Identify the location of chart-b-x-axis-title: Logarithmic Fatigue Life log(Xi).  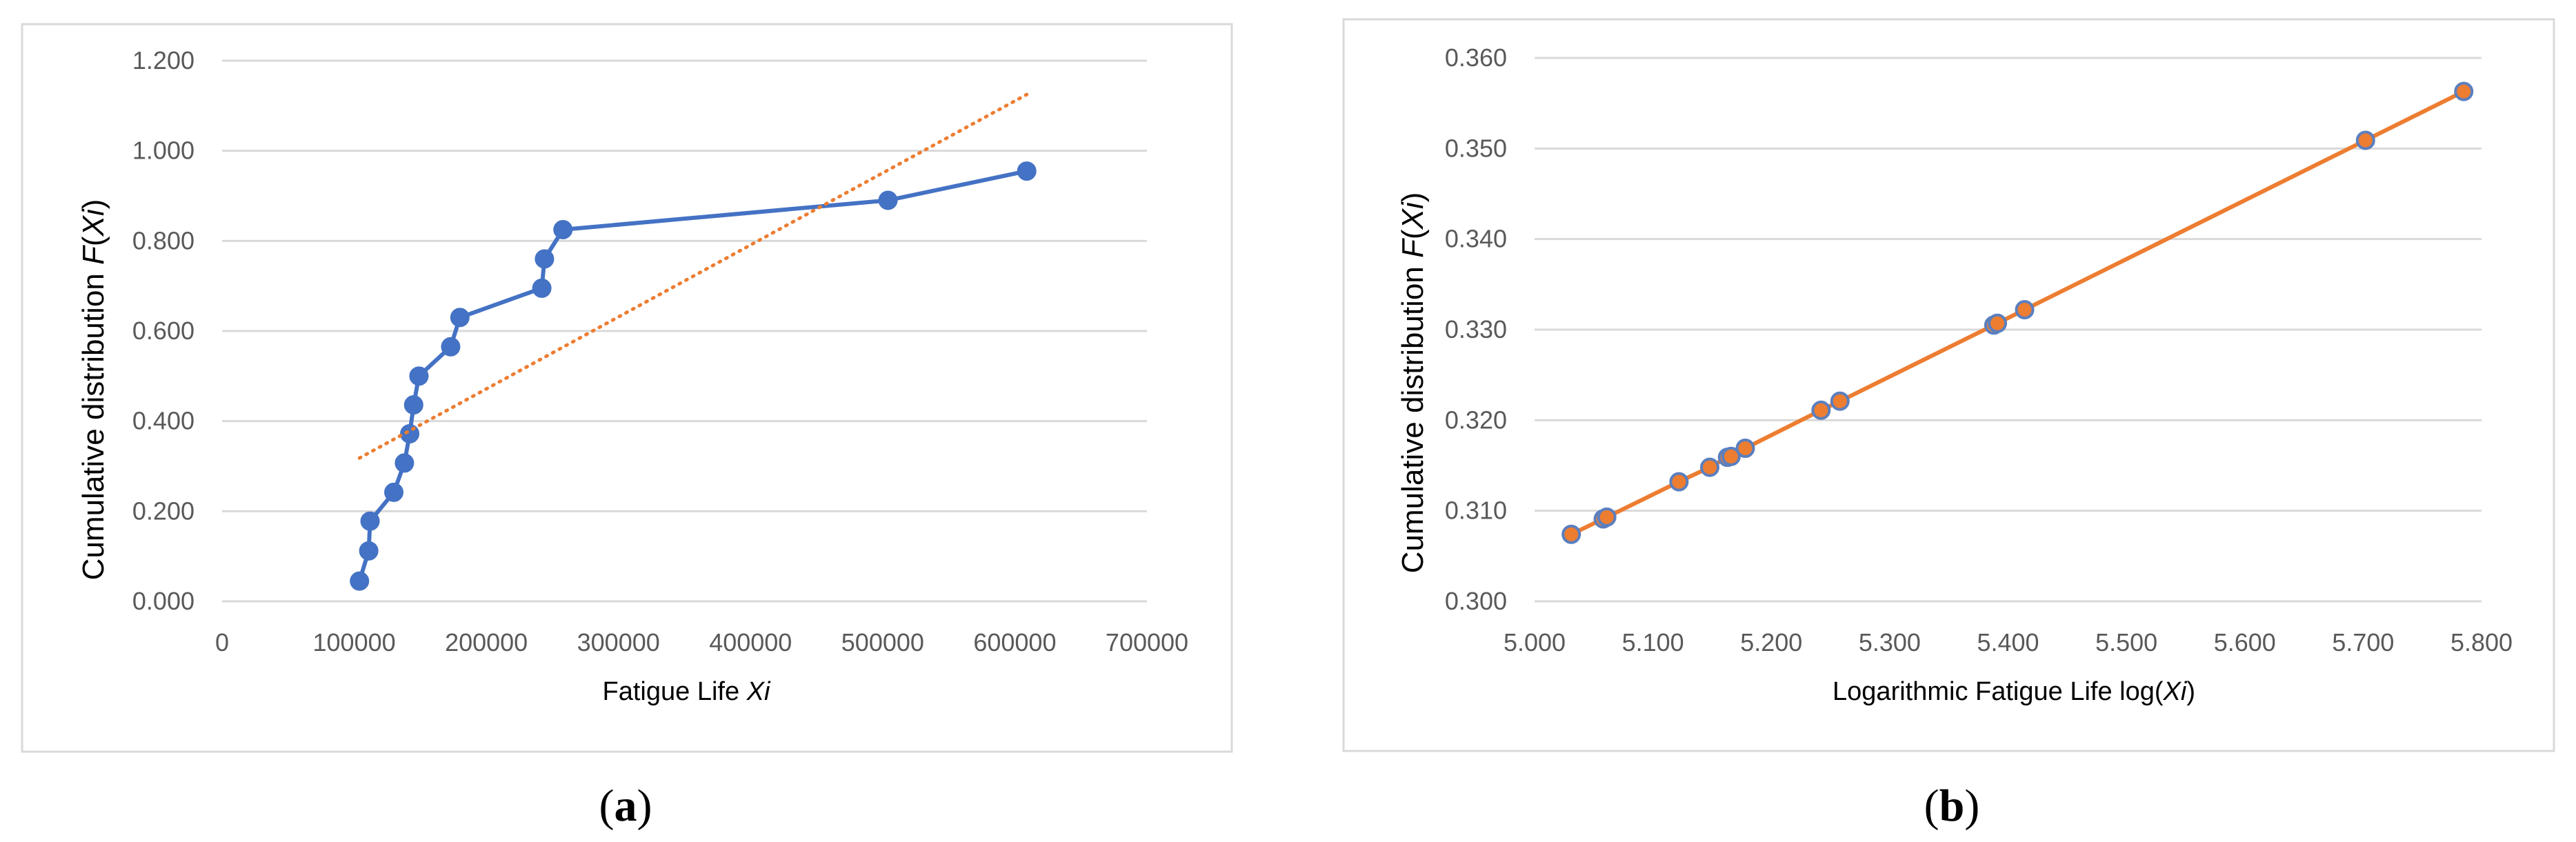
(2014, 691).